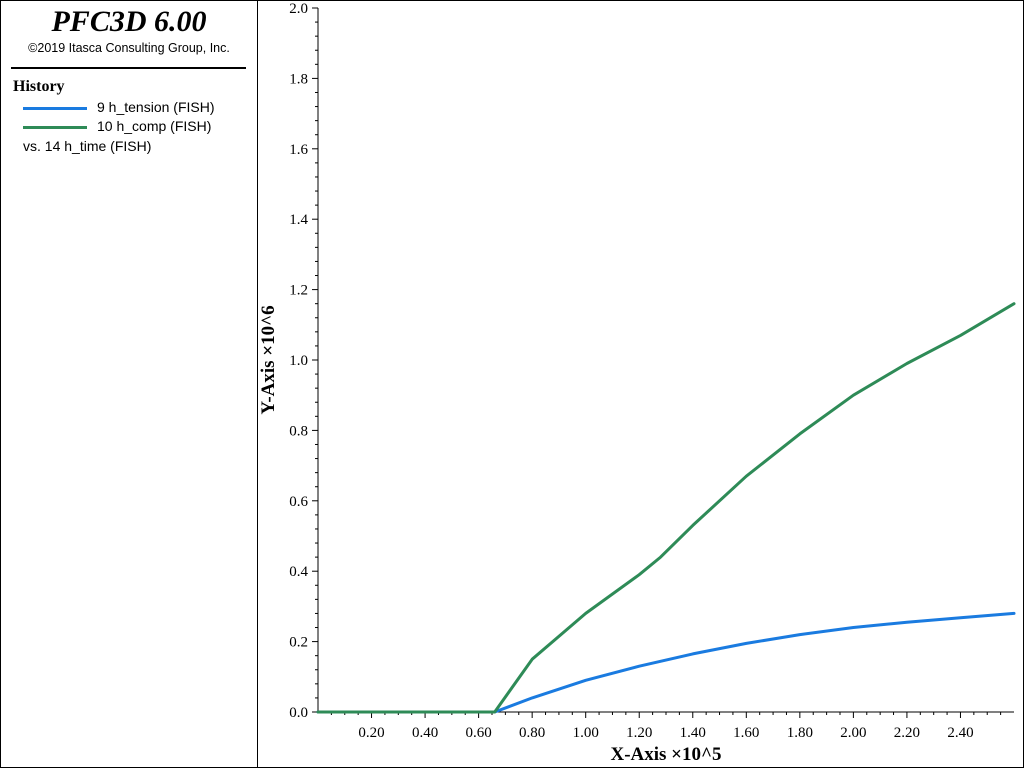  I want to click on y-tick-label: 1.2, so click(298, 291).